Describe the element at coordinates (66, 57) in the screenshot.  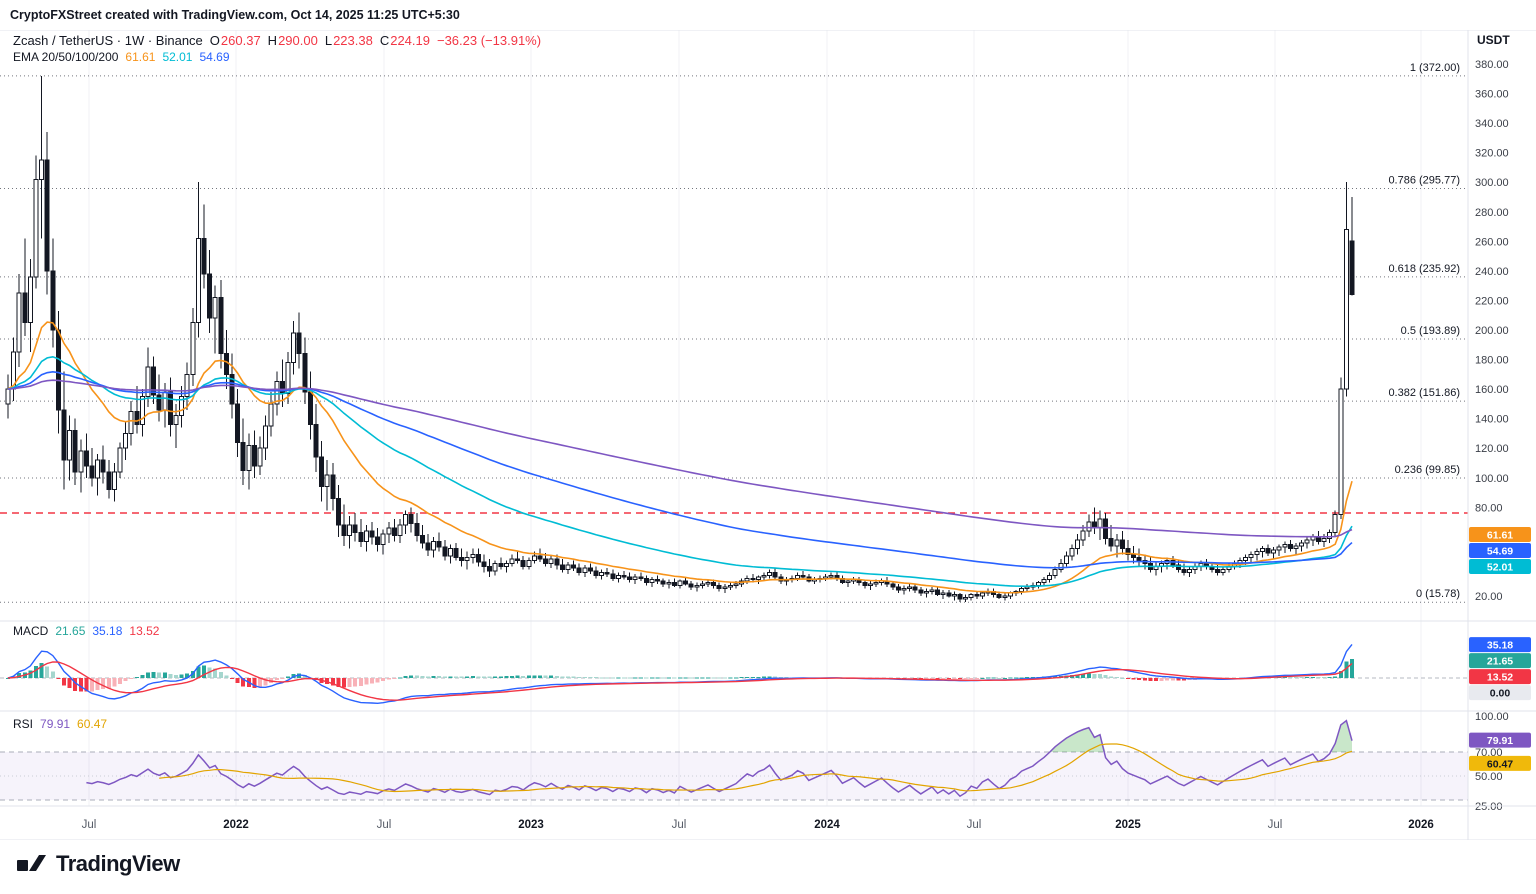
I see `ema-title: EMA 20/50/100/200` at that location.